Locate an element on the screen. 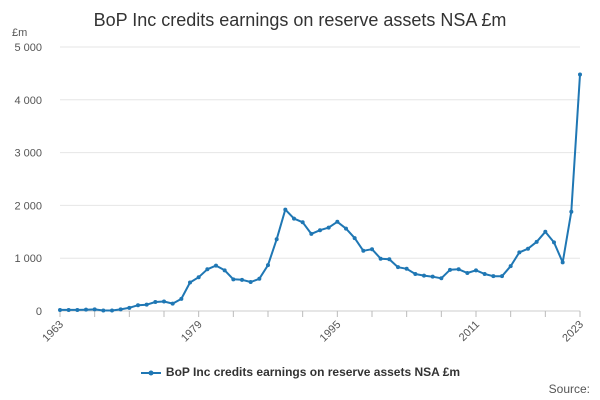 This screenshot has height=400, width=600. x-tick-label: 2023 is located at coordinates (573, 332).